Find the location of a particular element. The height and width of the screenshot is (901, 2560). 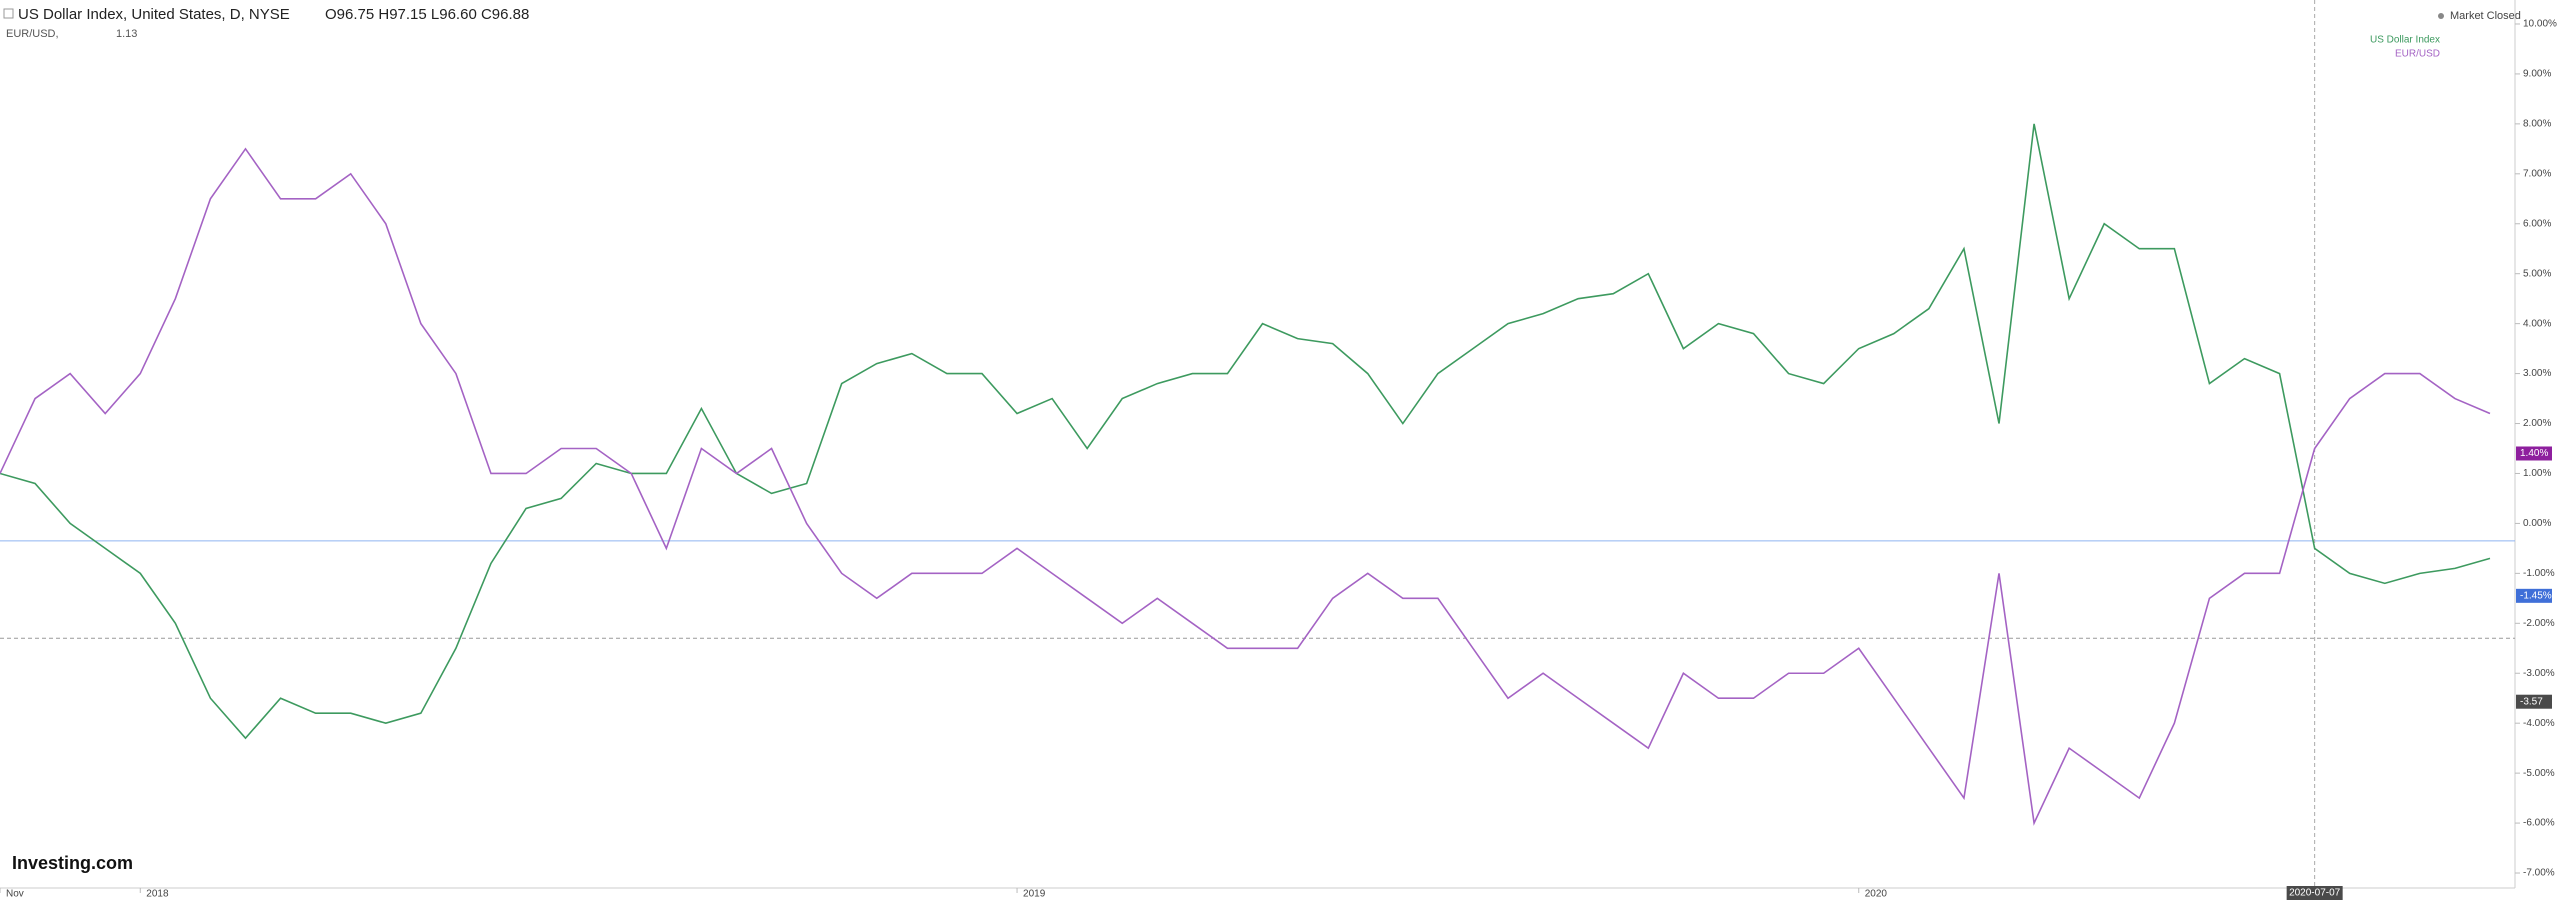

legend-entry: EUR/USD is located at coordinates (2417, 54).